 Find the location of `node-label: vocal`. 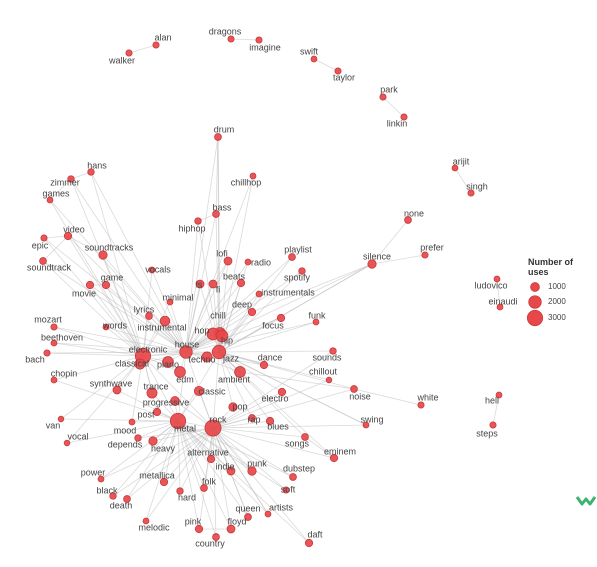

node-label: vocal is located at coordinates (77, 436).